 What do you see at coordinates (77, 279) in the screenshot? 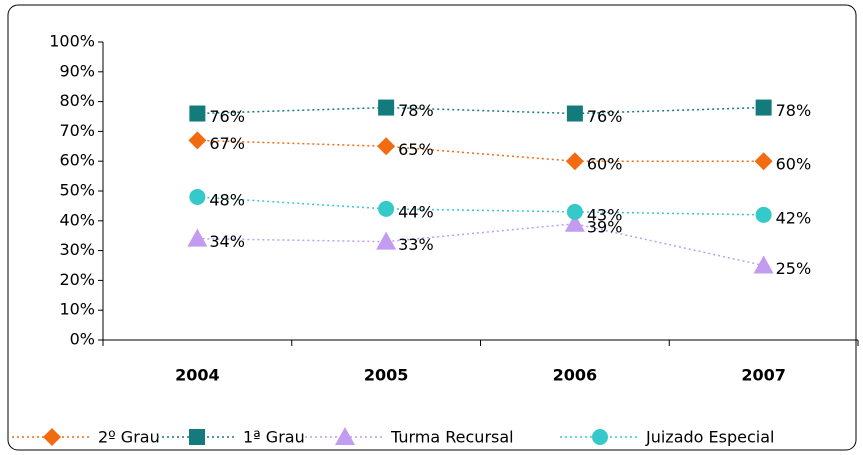
I see `y-tick-label: 20%` at bounding box center [77, 279].